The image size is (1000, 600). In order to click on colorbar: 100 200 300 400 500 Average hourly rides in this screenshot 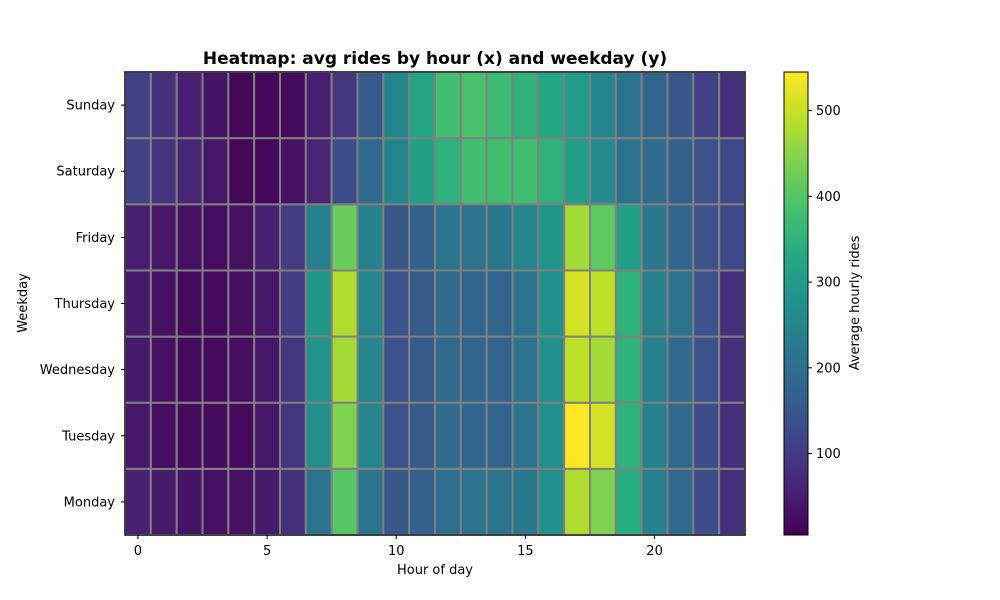, I will do `click(823, 303)`.